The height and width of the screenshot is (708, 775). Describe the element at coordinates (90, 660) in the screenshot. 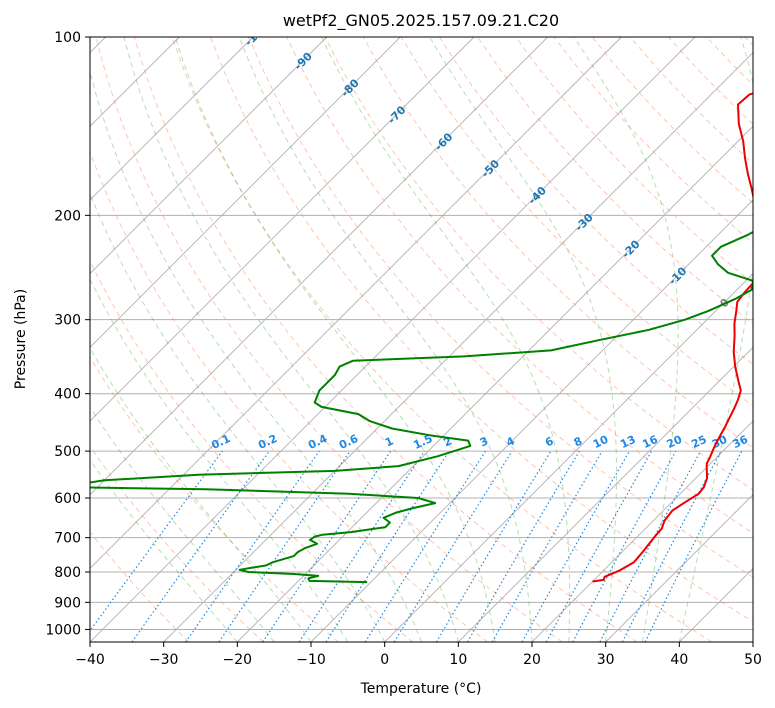

I see `x-tick-label: −40` at that location.